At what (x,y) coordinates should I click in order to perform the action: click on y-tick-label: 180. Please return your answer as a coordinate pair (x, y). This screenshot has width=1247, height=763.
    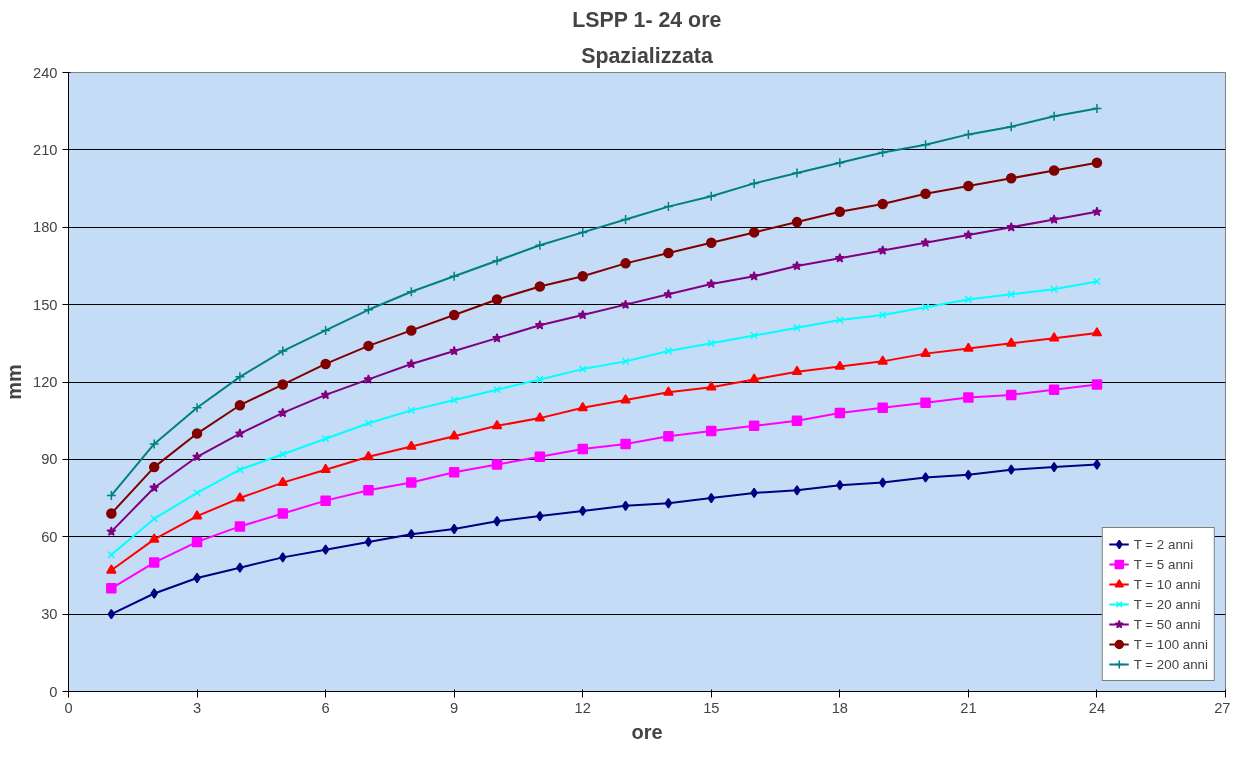
    Looking at the image, I should click on (45, 227).